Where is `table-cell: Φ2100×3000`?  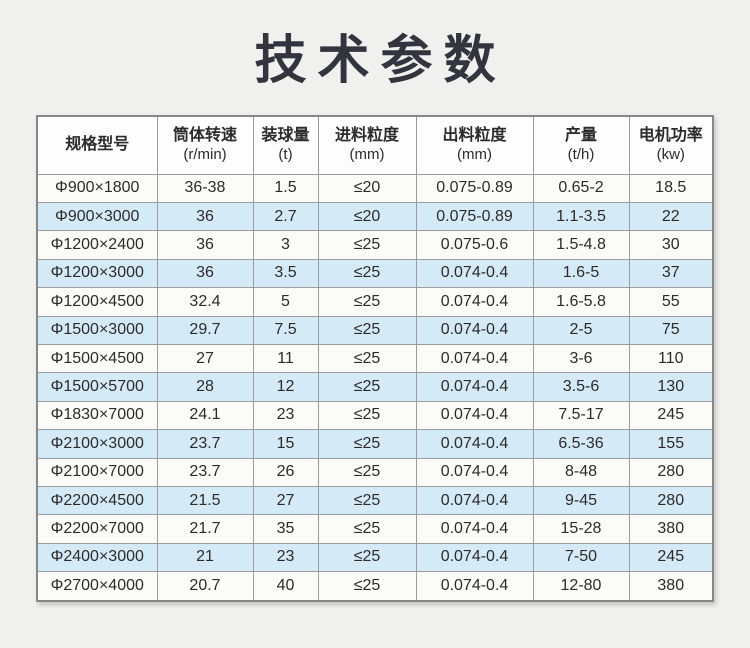
table-cell: Φ2100×3000 is located at coordinates (97, 444).